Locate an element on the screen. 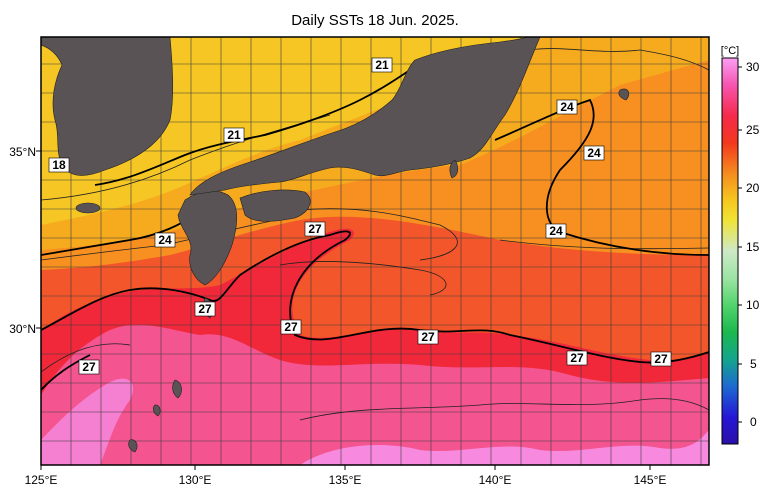  colorbar-tick-0: 0 is located at coordinates (753, 422).